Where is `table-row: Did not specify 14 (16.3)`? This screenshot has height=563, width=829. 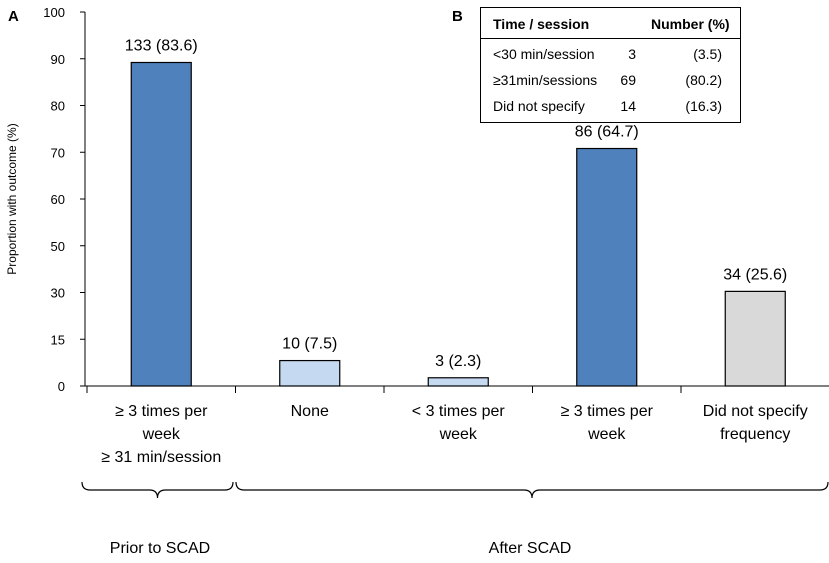 table-row: Did not specify 14 (16.3) is located at coordinates (610, 106).